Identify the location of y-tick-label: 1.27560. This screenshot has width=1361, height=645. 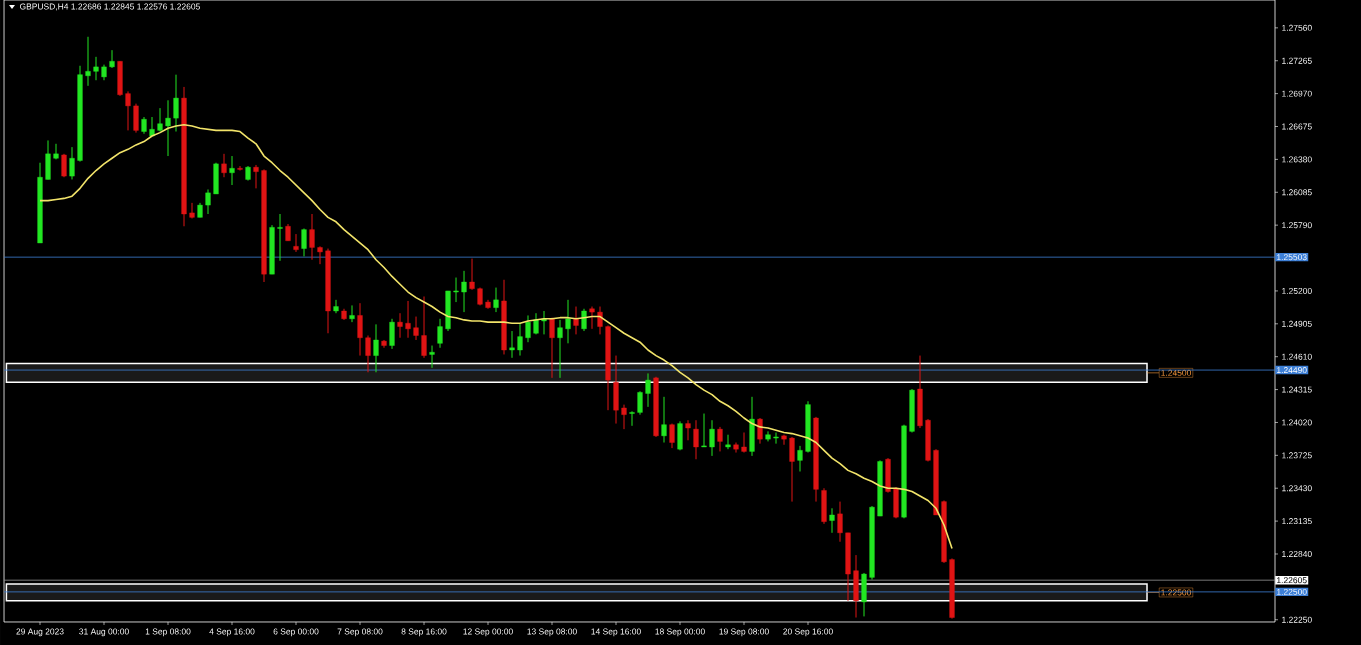
(1297, 27).